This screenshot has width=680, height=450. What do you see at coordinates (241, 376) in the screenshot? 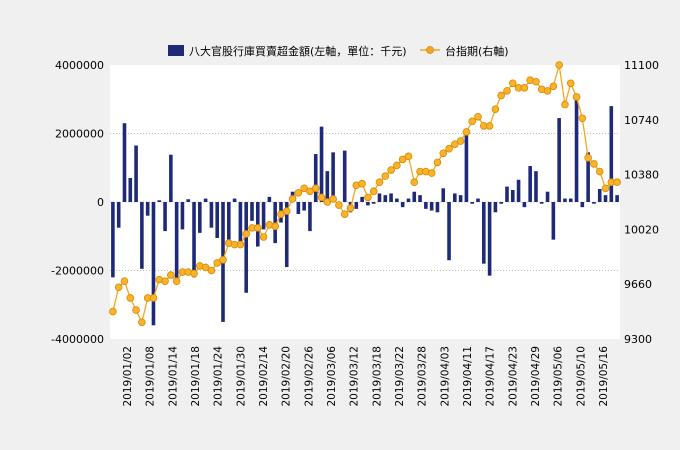
I see `x-tick-label: 2019/01/30` at bounding box center [241, 376].